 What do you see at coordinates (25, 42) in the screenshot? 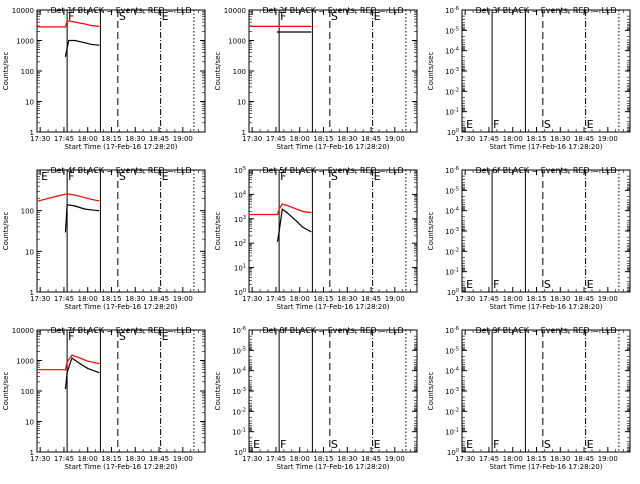
I see `y-tick-label: 1000` at bounding box center [25, 42].